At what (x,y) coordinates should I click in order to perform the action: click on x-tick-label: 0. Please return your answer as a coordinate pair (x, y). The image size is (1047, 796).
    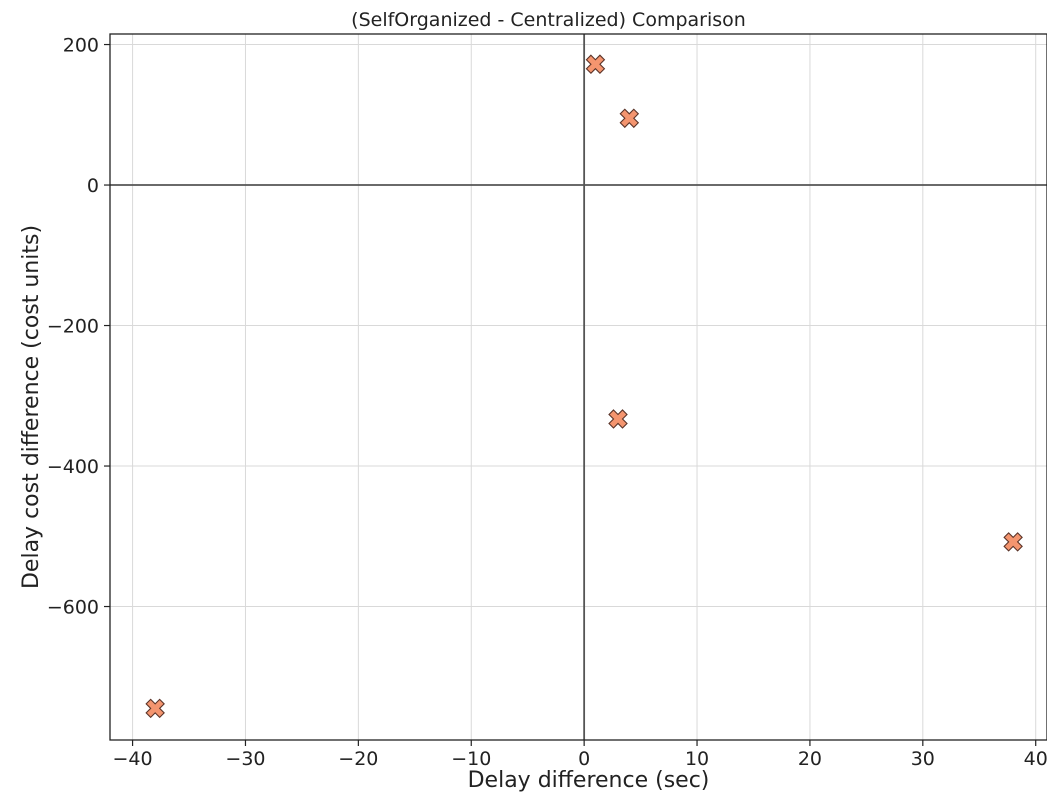
    Looking at the image, I should click on (584, 759).